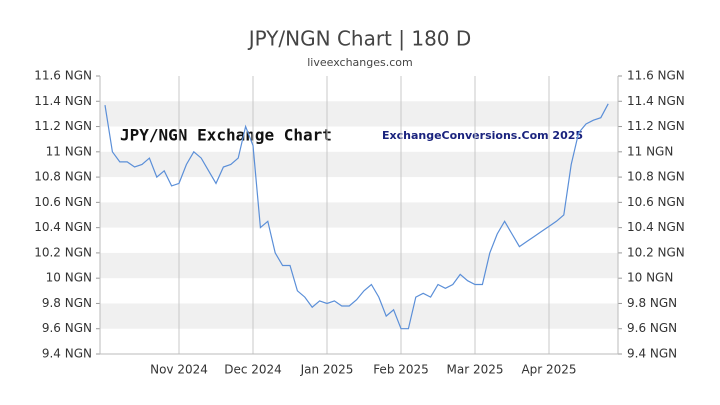  What do you see at coordinates (656, 252) in the screenshot?
I see `y2-tick-label: 10.2 NGN` at bounding box center [656, 252].